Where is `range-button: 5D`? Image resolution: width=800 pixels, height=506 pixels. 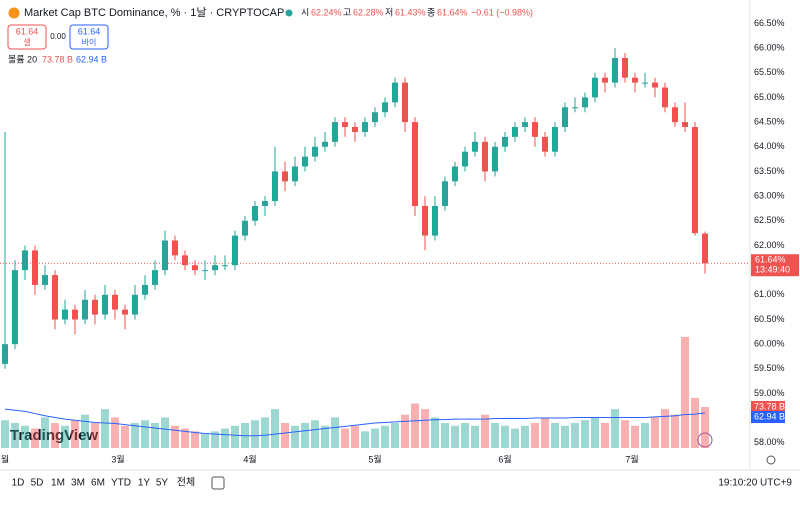
range-button: 5D is located at coordinates (37, 483).